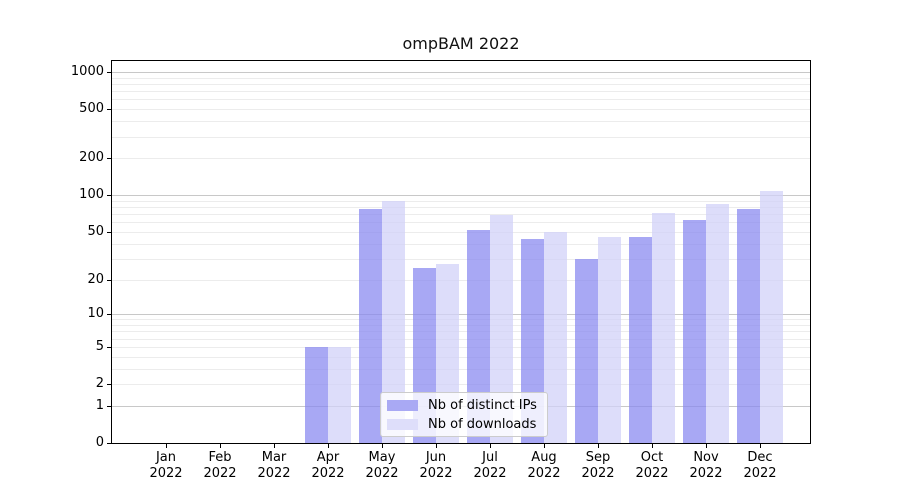 The height and width of the screenshot is (500, 900). Describe the element at coordinates (99, 442) in the screenshot. I see `y-tick-label: 0` at that location.